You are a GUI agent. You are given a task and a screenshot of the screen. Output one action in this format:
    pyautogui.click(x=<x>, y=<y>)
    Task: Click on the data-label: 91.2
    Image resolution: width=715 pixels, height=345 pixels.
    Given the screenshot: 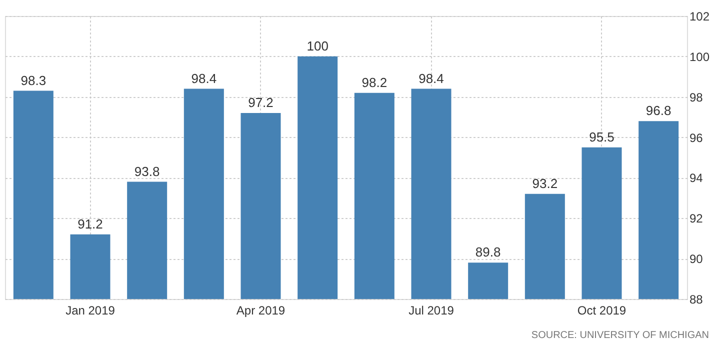 What is the action you would take?
    pyautogui.click(x=90, y=224)
    